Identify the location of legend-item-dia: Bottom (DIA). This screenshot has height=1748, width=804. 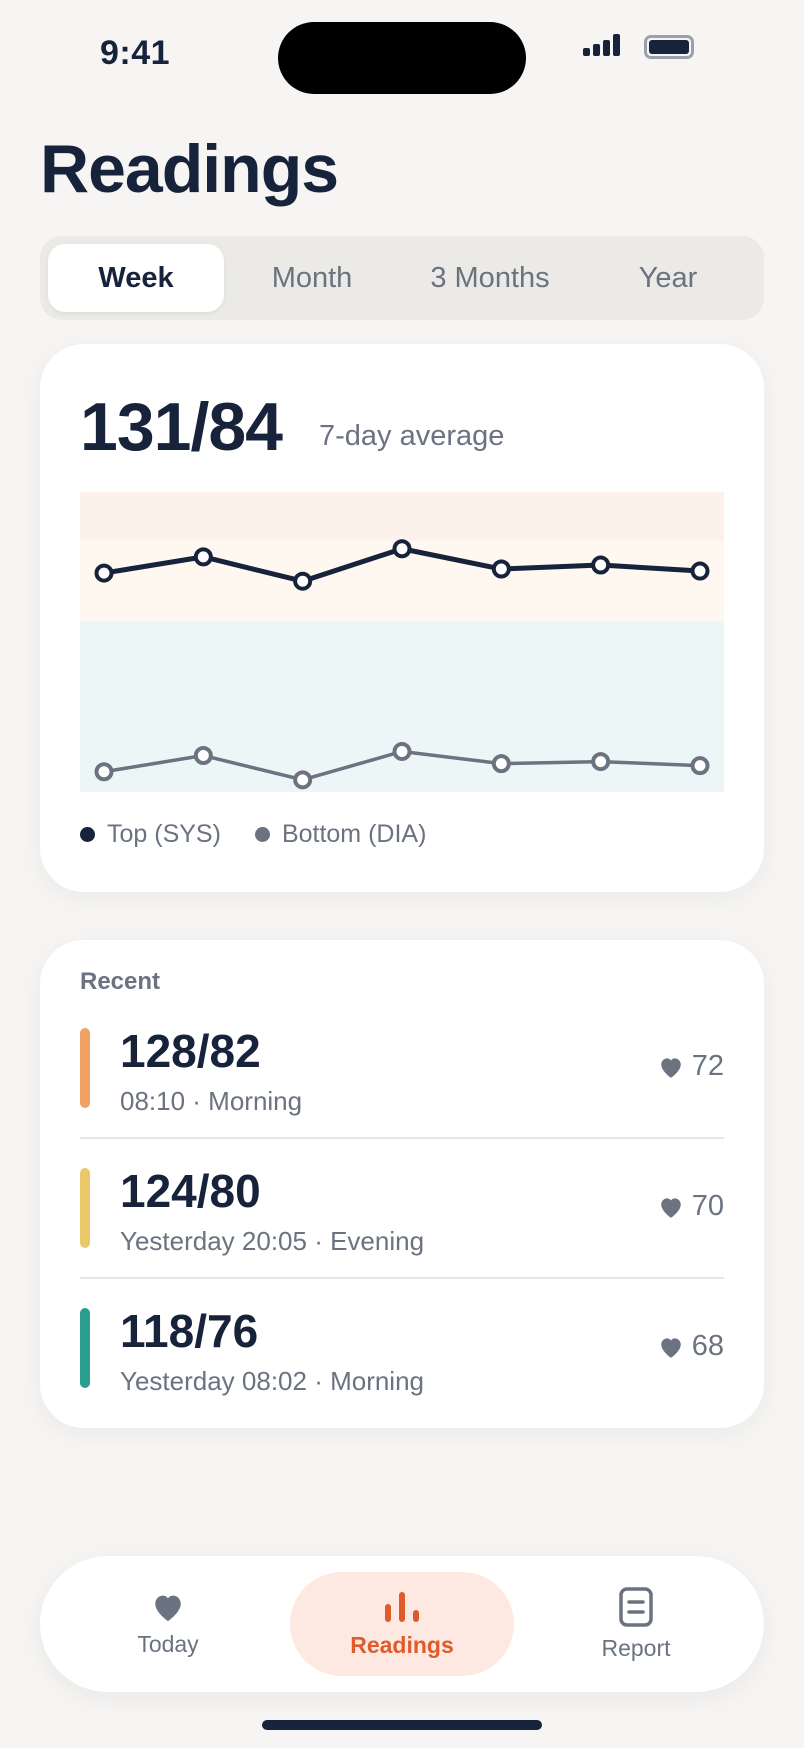
(340, 834).